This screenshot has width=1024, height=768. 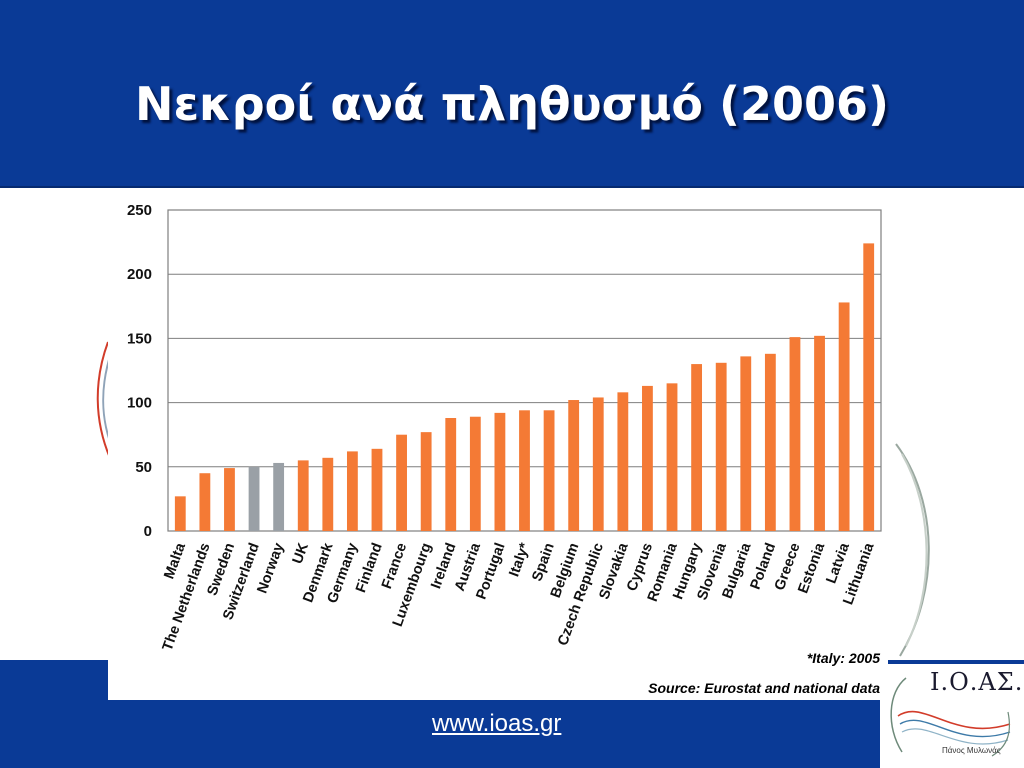 I want to click on y-tick-label: 100, so click(x=139, y=403).